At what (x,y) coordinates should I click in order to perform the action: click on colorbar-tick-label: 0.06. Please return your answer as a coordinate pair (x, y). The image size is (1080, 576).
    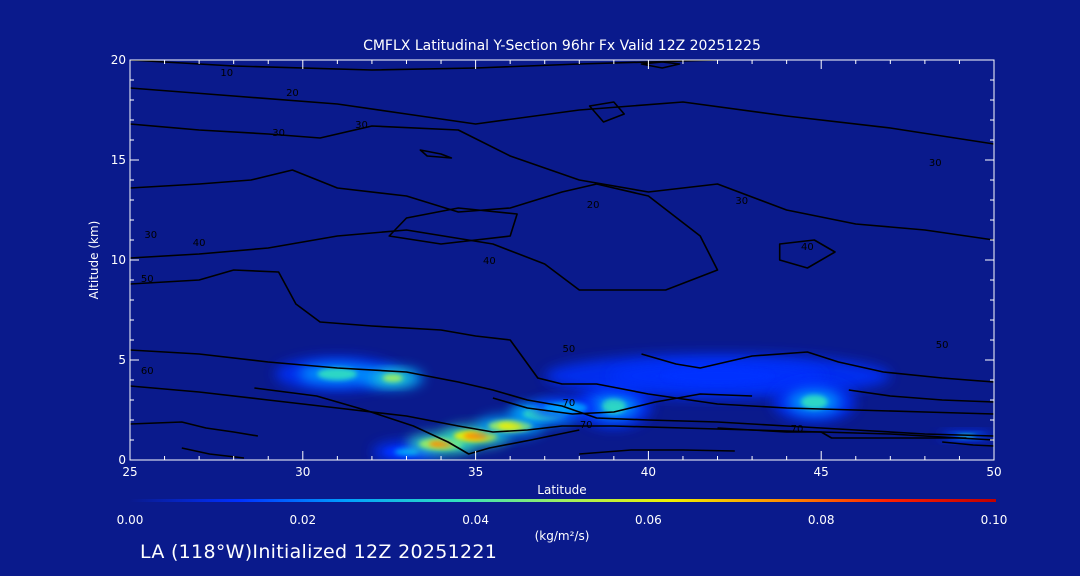
    Looking at the image, I should click on (648, 520).